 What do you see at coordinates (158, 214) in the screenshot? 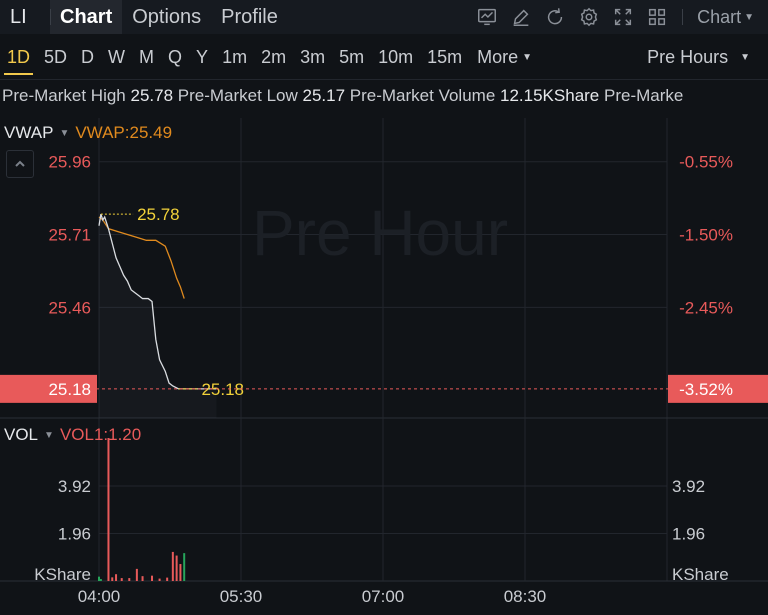
I see `high-marker-label: 25.78` at bounding box center [158, 214].